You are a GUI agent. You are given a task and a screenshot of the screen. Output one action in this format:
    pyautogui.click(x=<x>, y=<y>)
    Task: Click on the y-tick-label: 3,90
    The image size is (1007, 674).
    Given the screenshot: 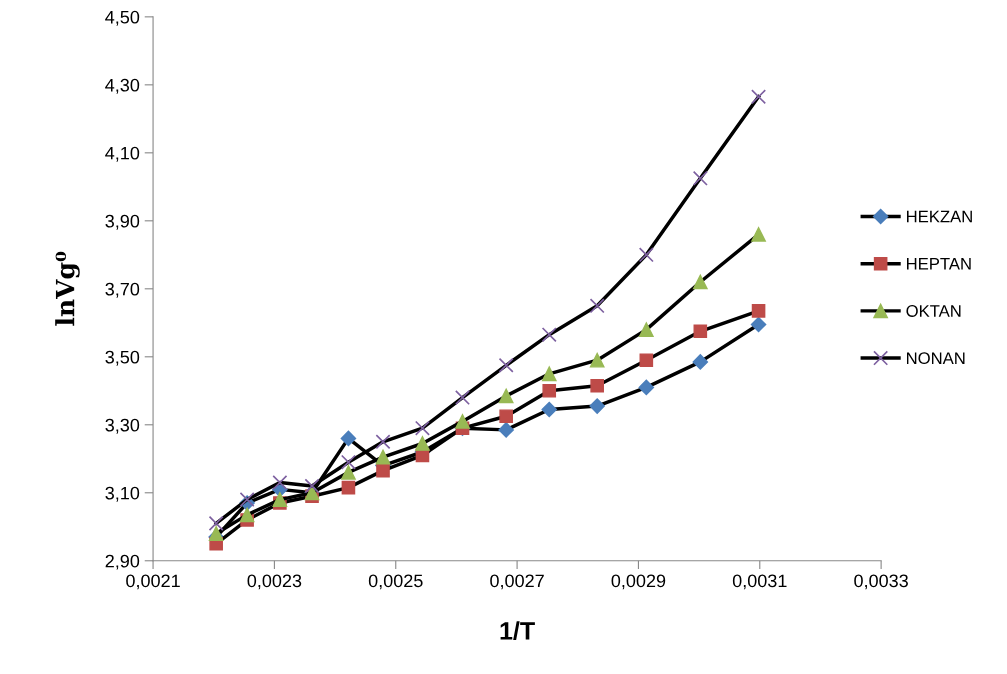 What is the action you would take?
    pyautogui.click(x=122, y=222)
    